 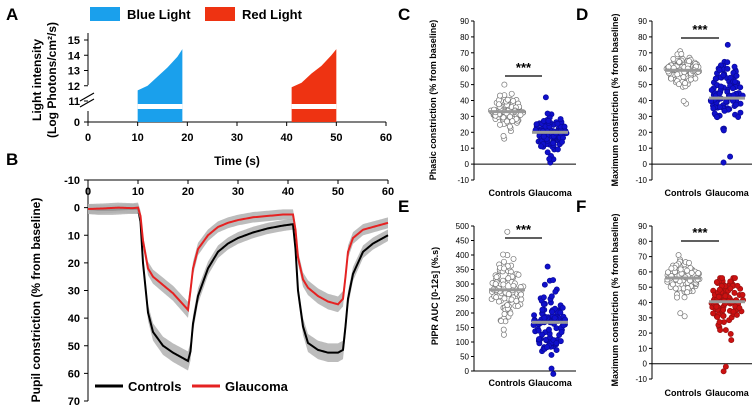 I want to click on panel-e-ytick-label: 350, so click(x=463, y=270).